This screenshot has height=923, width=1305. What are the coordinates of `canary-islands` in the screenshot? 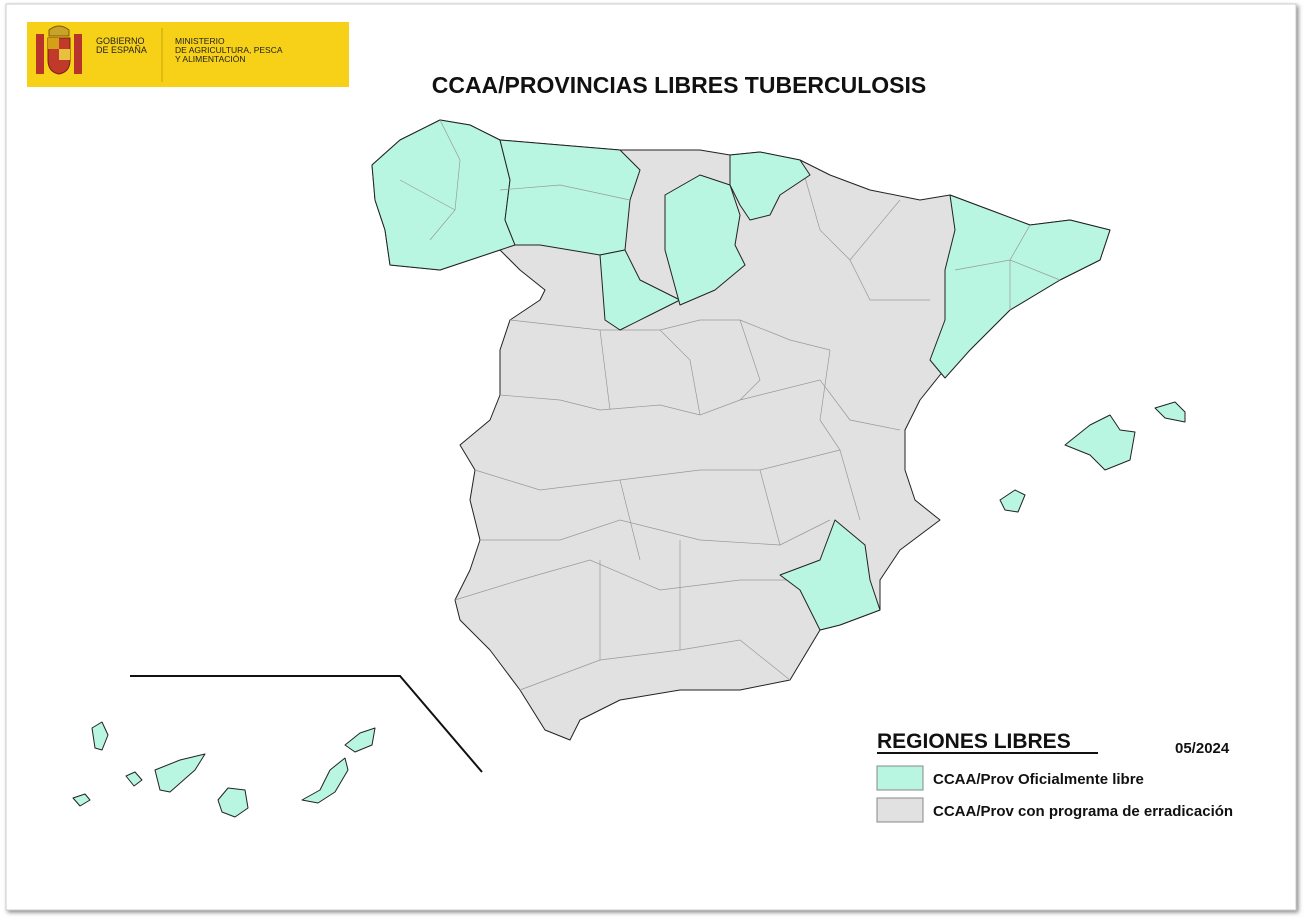 It's located at (224, 769).